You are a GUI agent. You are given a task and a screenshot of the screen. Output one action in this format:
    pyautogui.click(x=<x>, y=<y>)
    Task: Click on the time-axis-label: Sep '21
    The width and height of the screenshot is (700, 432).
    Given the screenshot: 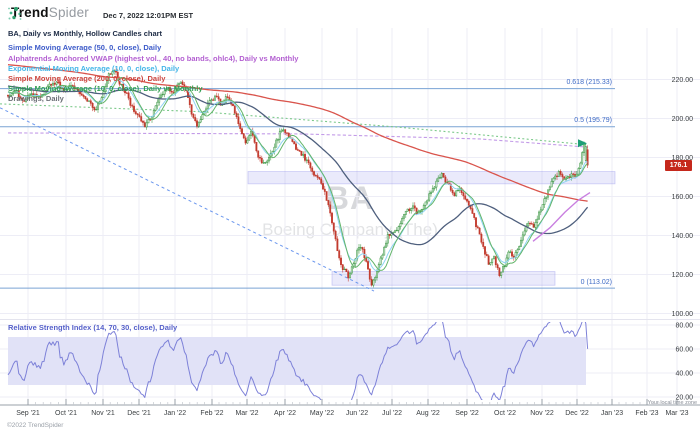 What is the action you would take?
    pyautogui.click(x=28, y=413)
    